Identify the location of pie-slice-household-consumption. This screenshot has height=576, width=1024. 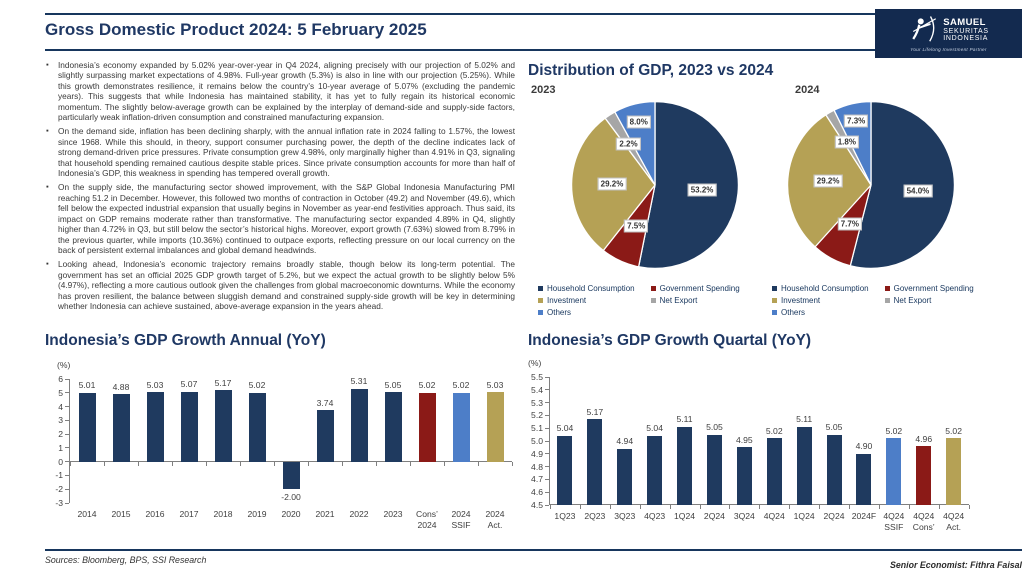
(902, 185).